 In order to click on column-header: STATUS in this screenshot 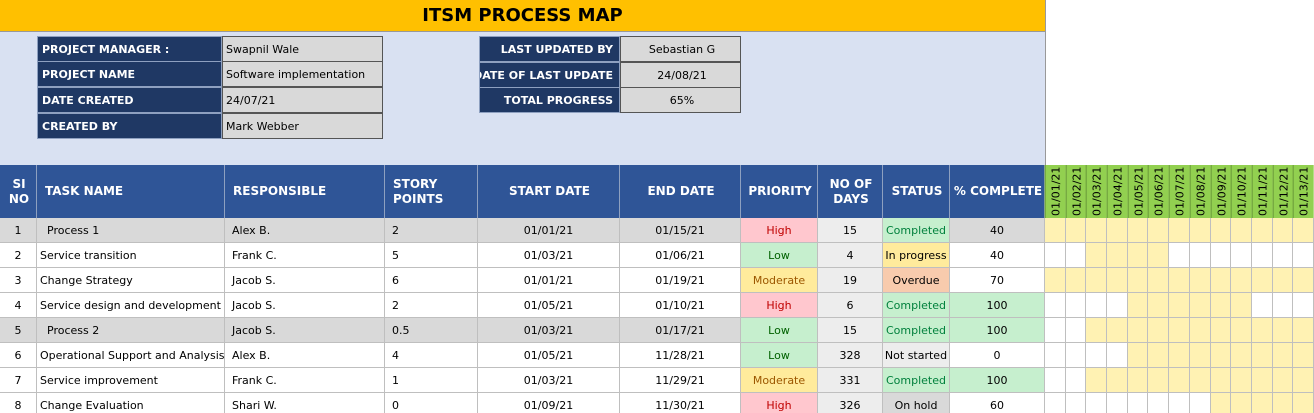, I will do `click(916, 191)`.